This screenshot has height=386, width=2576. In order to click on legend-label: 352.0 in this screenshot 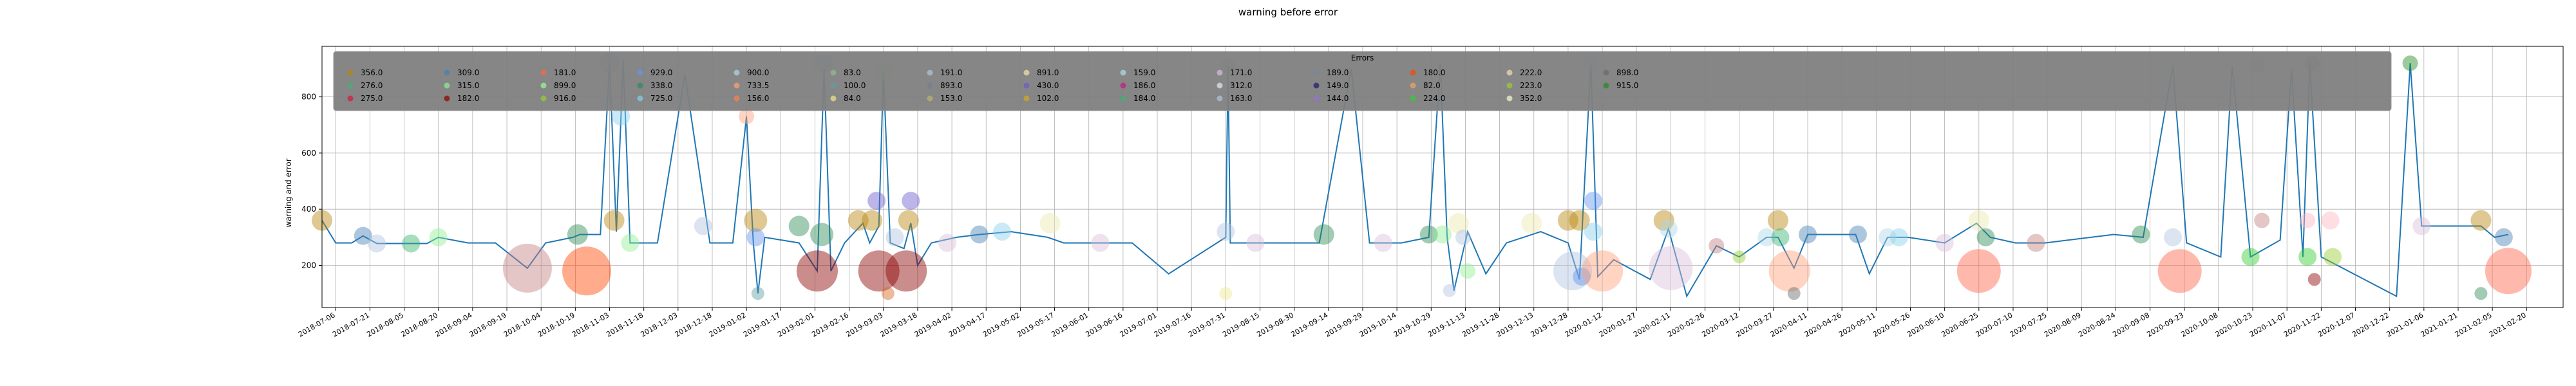, I will do `click(1531, 98)`.